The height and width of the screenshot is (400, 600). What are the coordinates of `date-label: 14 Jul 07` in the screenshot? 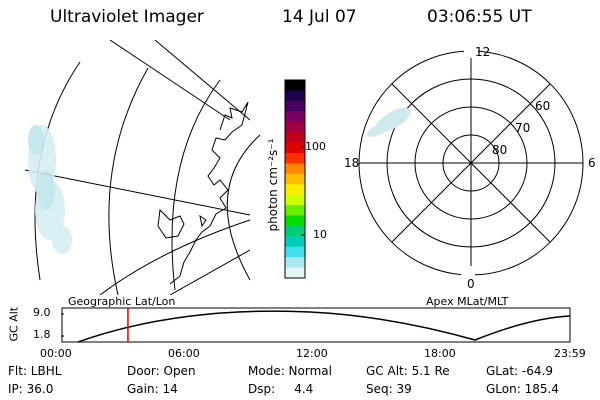 It's located at (319, 17).